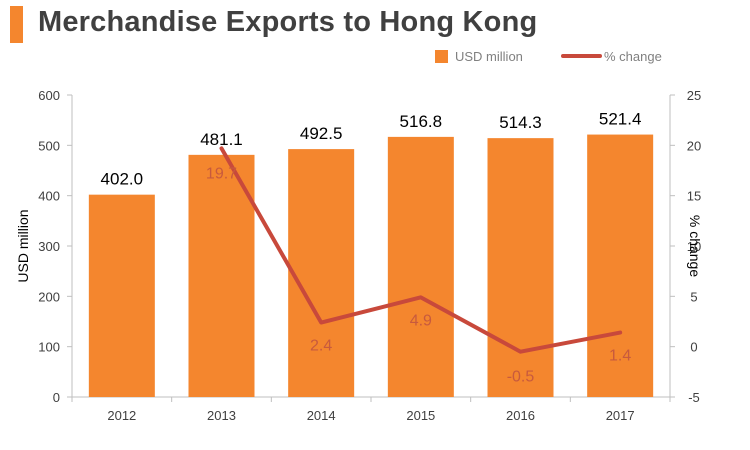 This screenshot has height=450, width=750. What do you see at coordinates (49, 296) in the screenshot?
I see `y-tick-label: 200` at bounding box center [49, 296].